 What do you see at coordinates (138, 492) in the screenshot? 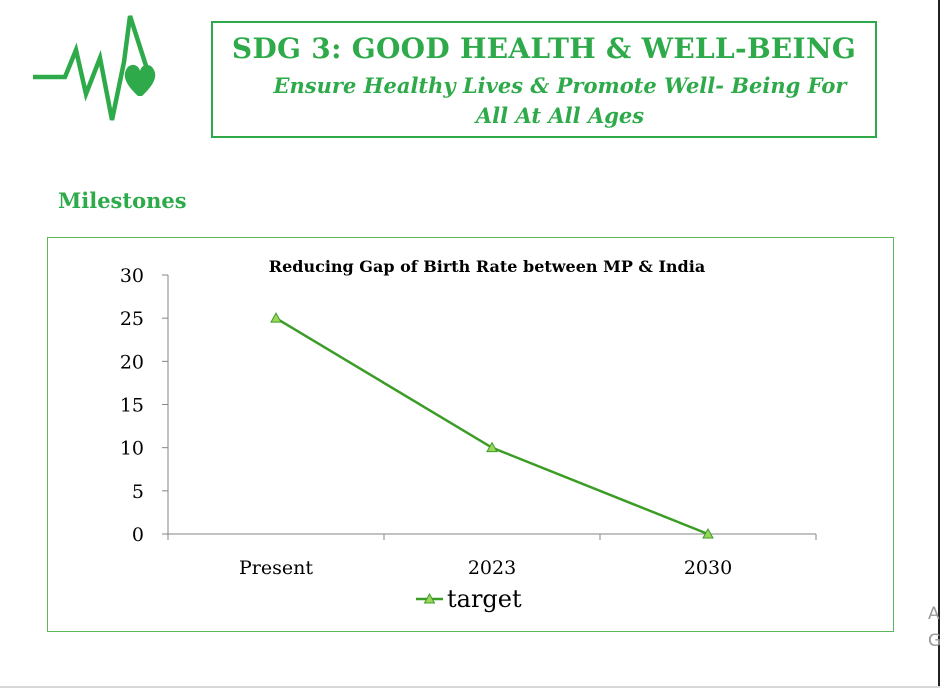
I see `y-tick-label: 5` at bounding box center [138, 492].